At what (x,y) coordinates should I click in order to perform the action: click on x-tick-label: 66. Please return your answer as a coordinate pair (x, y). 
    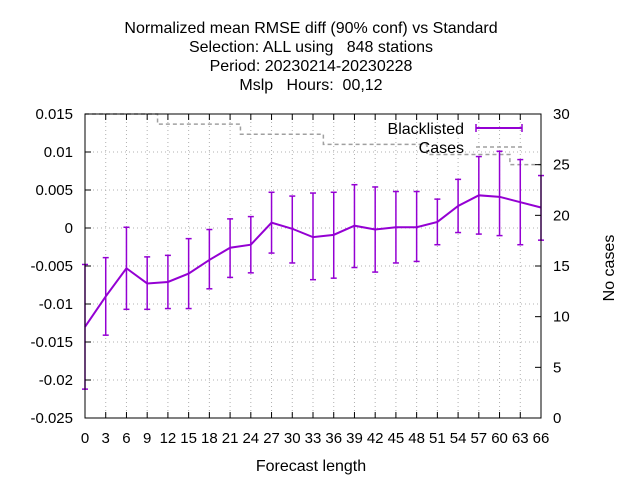
    Looking at the image, I should click on (541, 438).